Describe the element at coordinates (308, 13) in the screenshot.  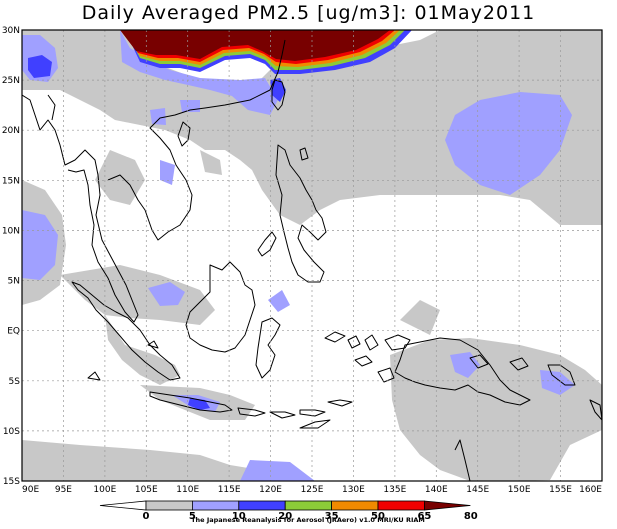
I see `map-title: Daily Averaged PM2.5 [ug/m3]: 01May2011` at that location.